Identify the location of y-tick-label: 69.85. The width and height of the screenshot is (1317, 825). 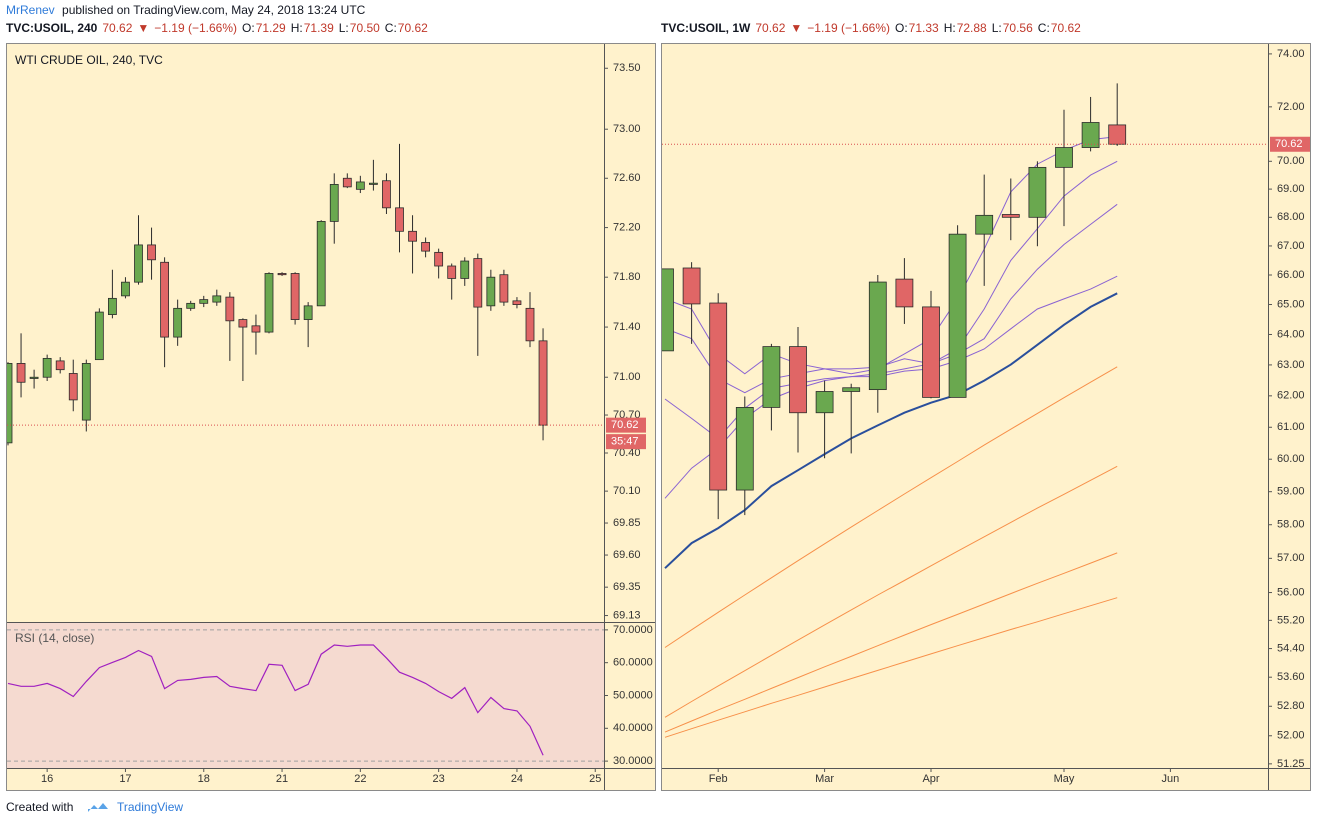
(627, 523).